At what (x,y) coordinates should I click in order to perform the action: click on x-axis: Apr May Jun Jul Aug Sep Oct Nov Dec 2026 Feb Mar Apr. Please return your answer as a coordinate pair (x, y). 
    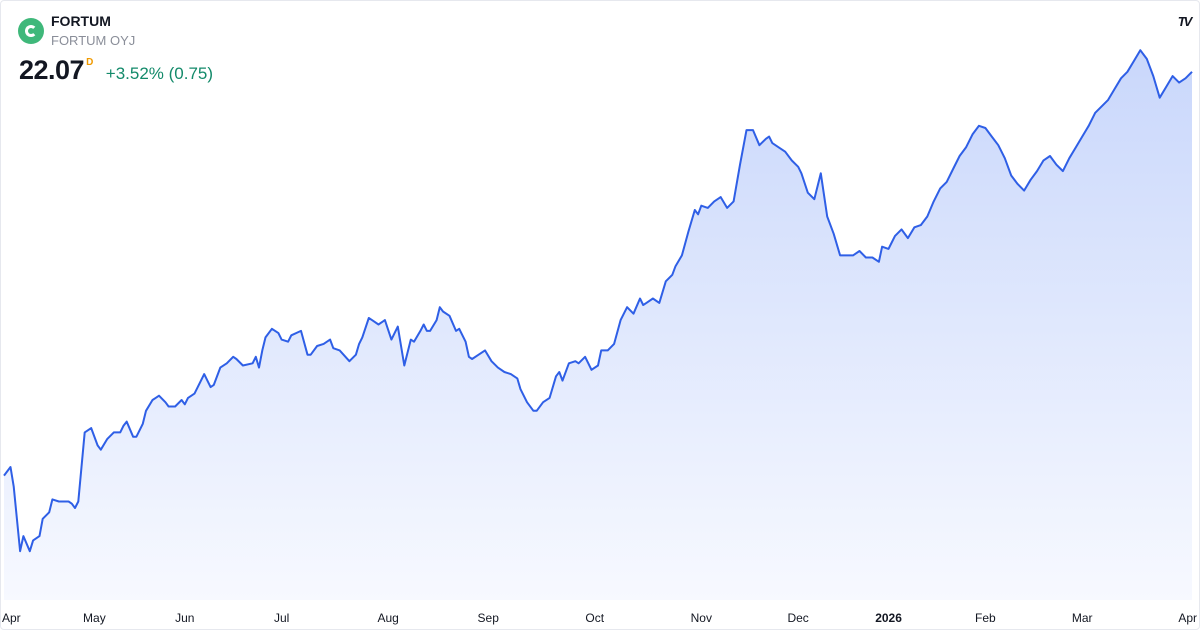
    Looking at the image, I should click on (599, 618).